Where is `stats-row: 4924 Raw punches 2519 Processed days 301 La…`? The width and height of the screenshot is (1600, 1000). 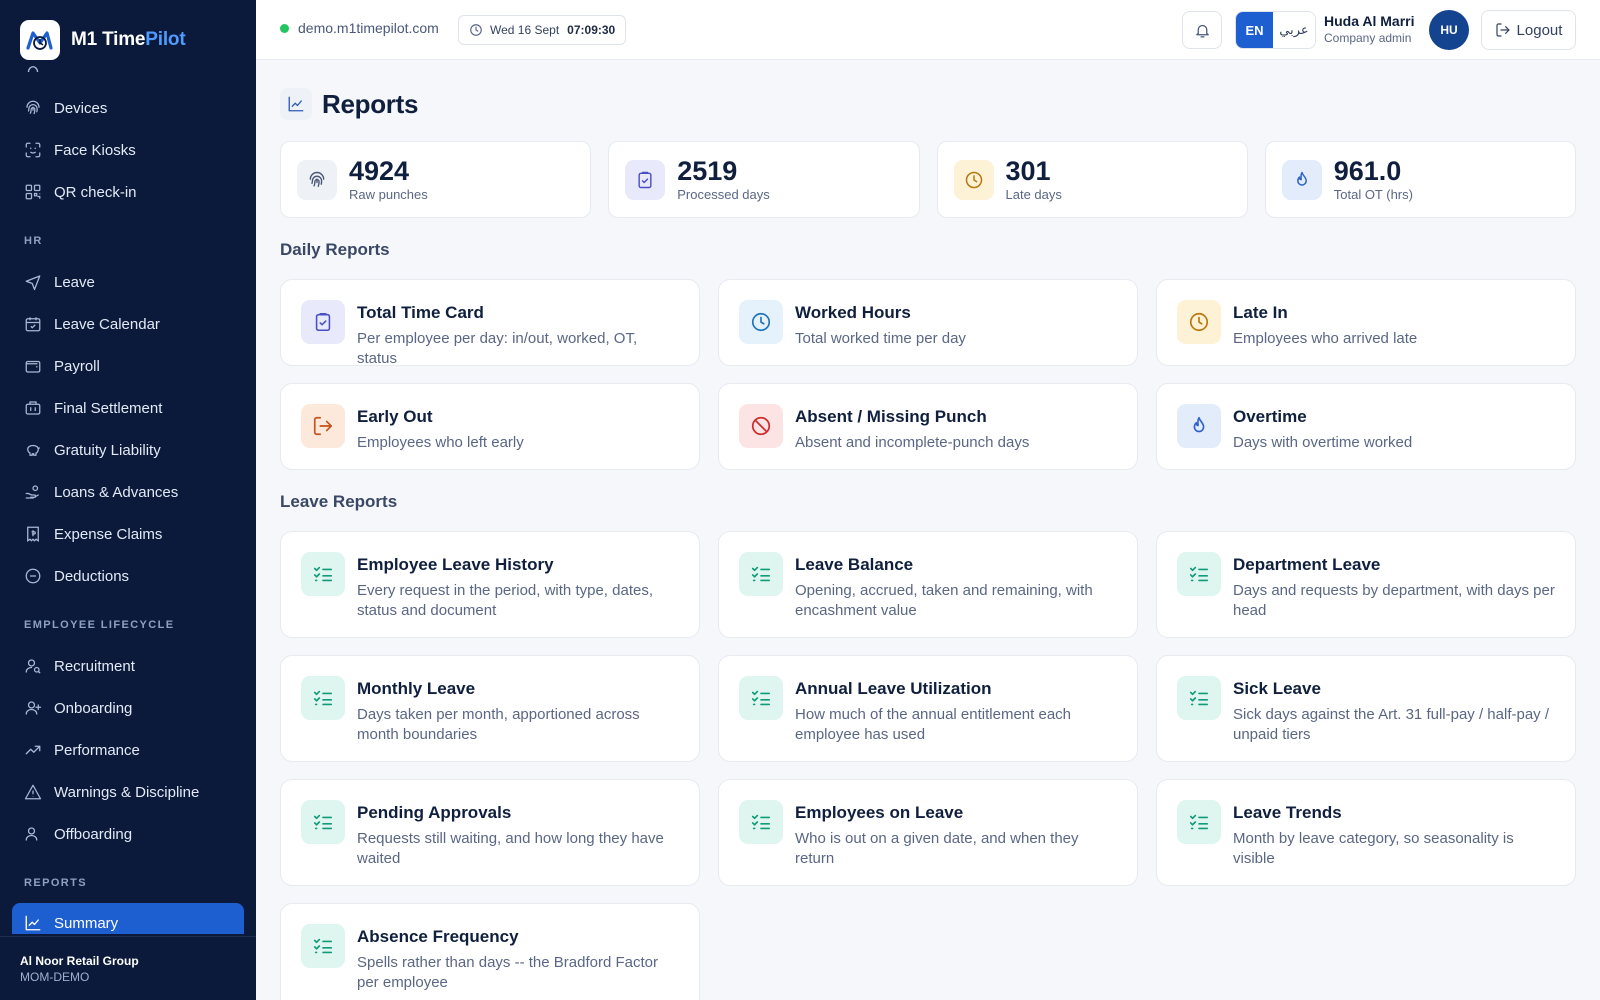
stats-row: 4924 Raw punches 2519 Processed days 301 La… is located at coordinates (928, 179).